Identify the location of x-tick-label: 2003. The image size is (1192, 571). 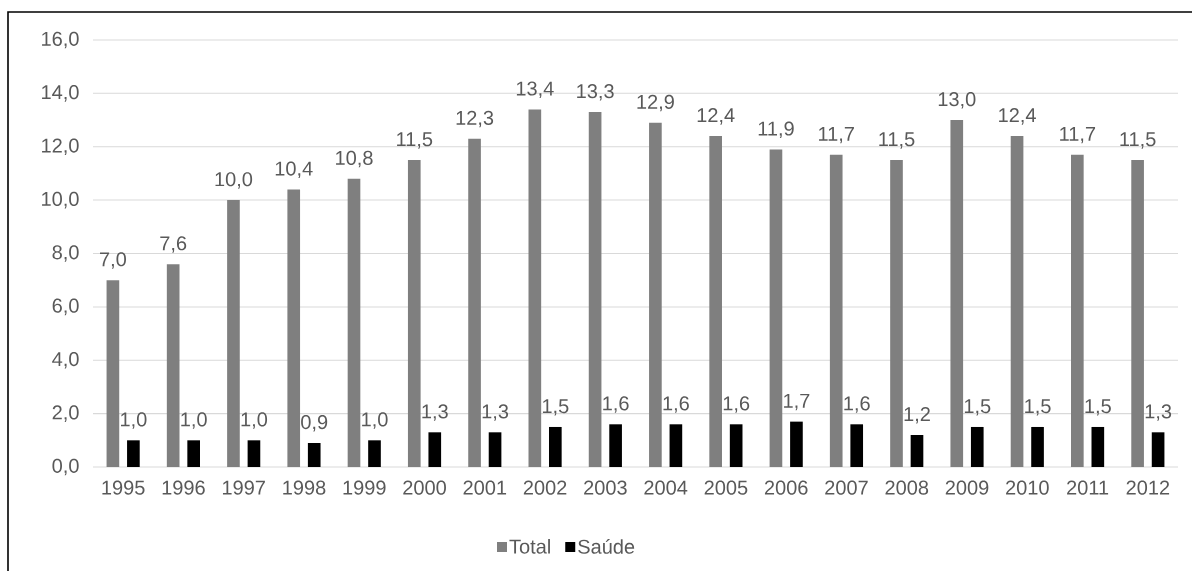
(605, 487).